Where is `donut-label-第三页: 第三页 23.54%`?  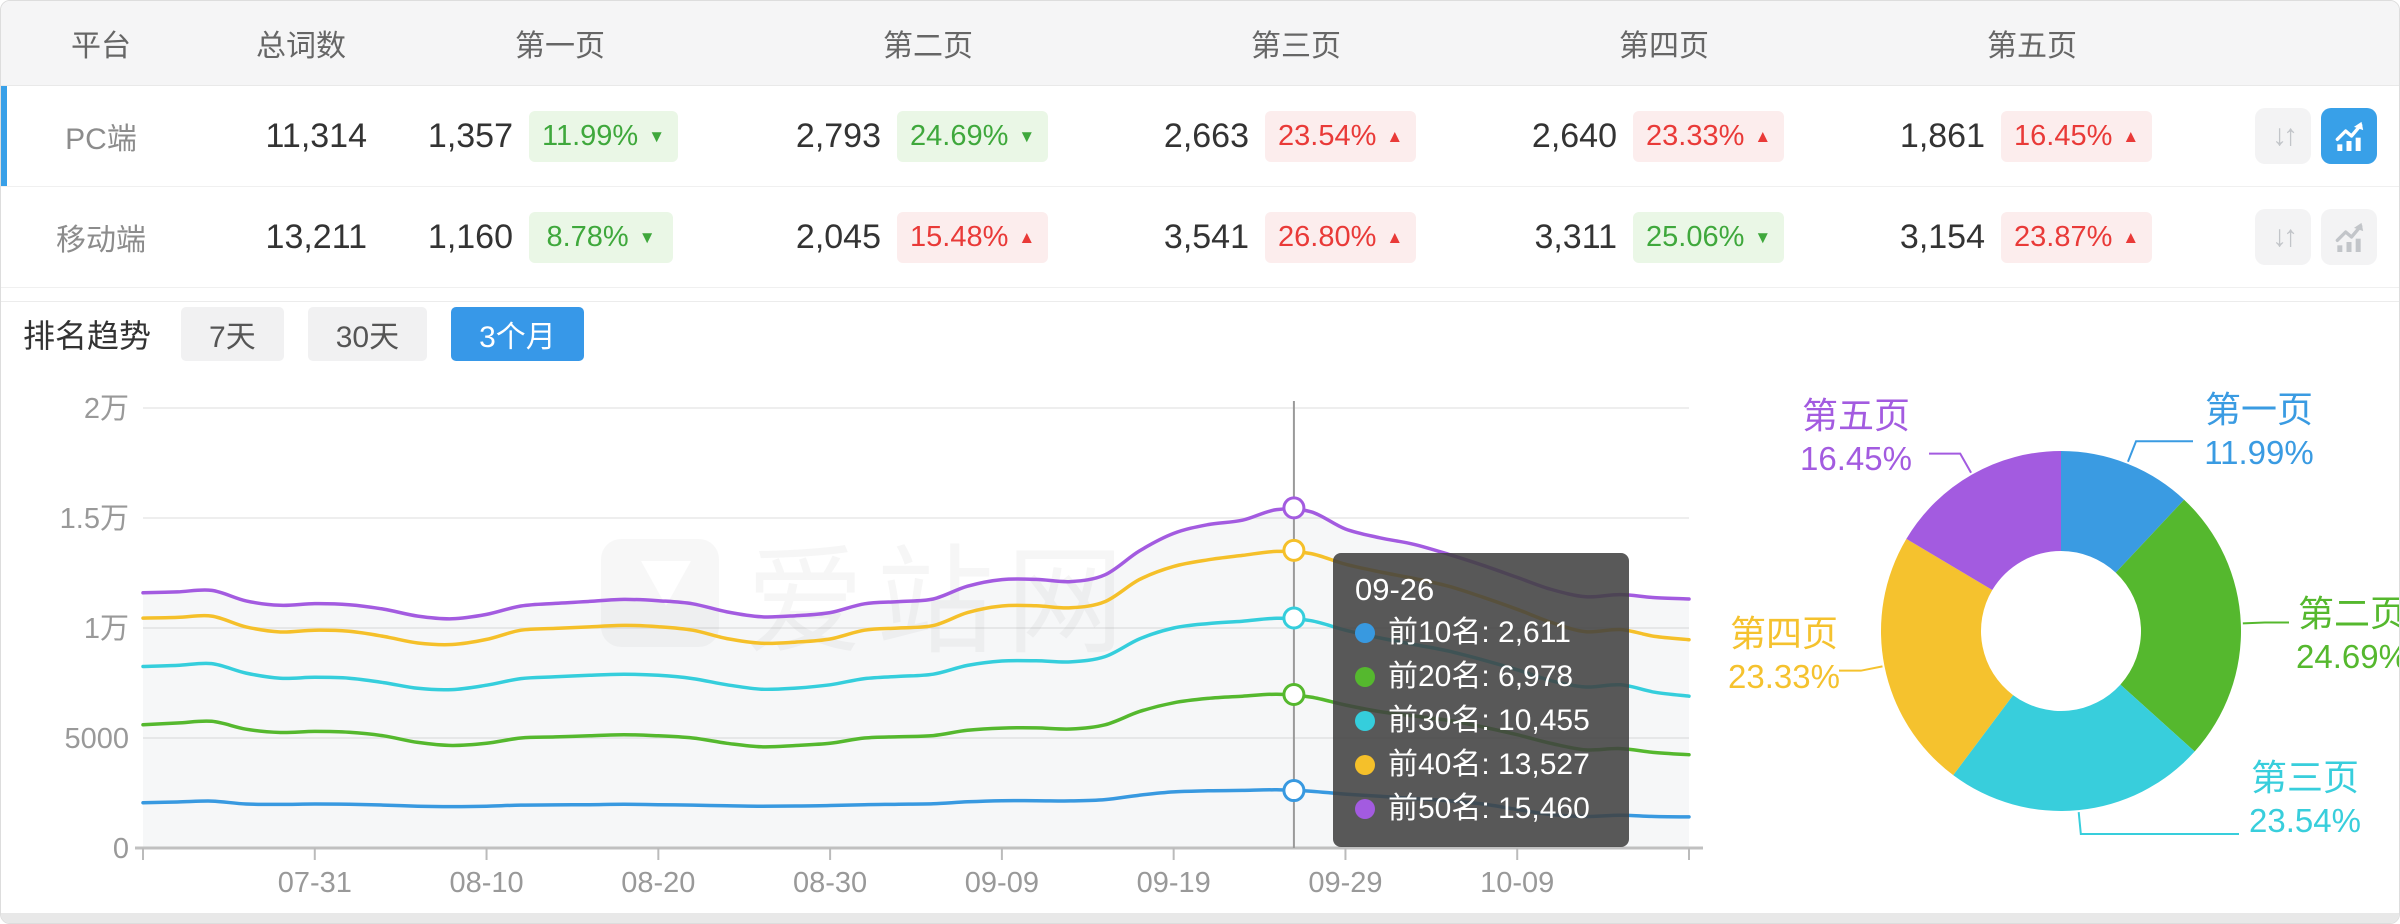
donut-label-第三页: 第三页 23.54% is located at coordinates (2305, 798).